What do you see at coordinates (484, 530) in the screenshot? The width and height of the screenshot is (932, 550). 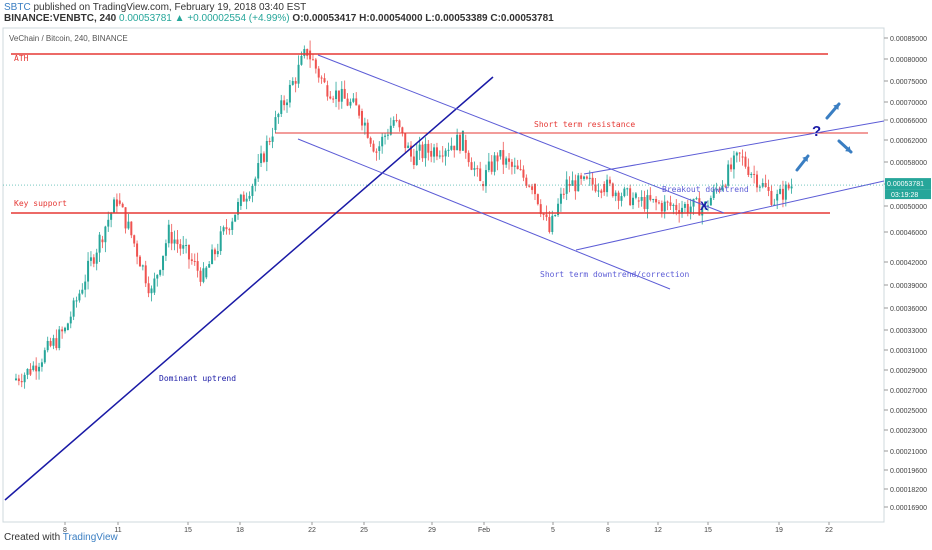 I see `x-tick-label: Feb` at bounding box center [484, 530].